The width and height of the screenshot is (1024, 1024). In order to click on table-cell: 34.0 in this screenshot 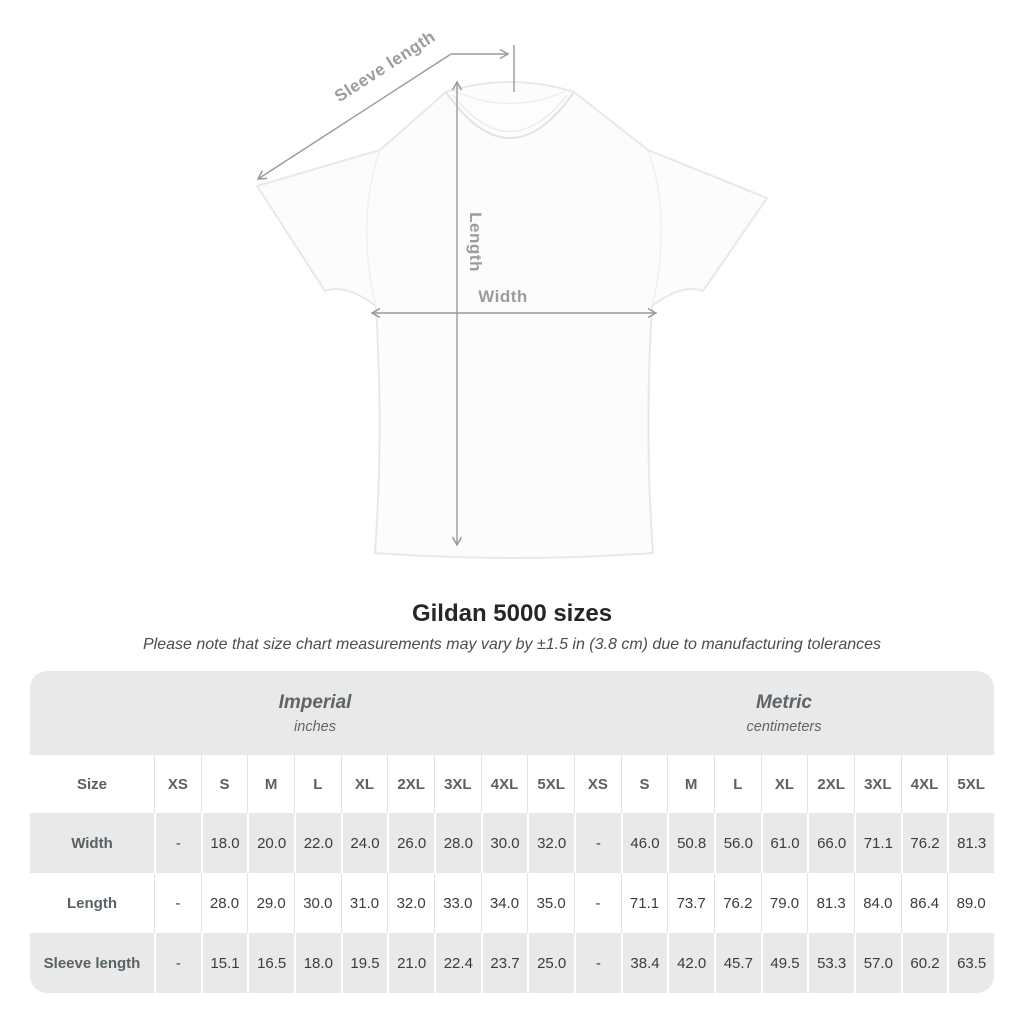, I will do `click(504, 903)`.